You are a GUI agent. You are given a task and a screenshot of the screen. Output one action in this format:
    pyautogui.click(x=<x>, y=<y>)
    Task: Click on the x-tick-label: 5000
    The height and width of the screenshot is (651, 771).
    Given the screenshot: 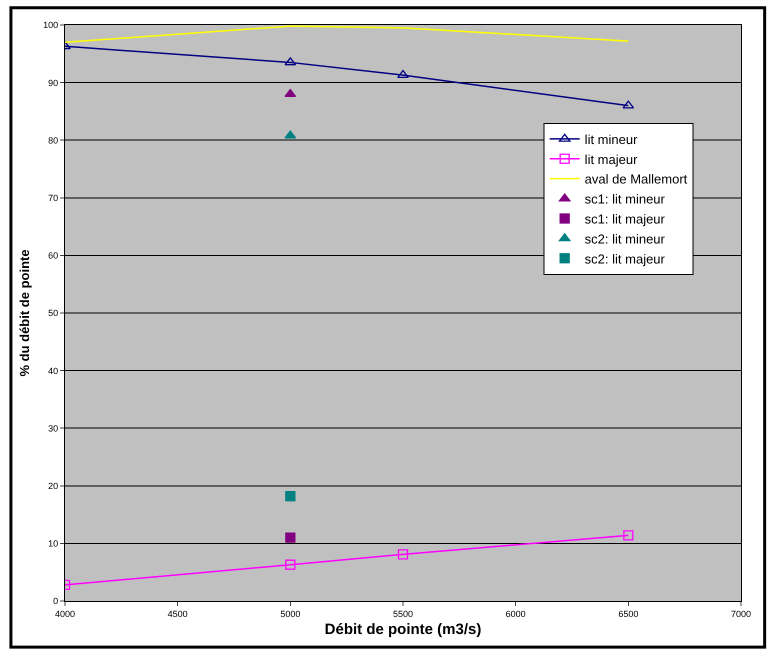 What is the action you would take?
    pyautogui.click(x=290, y=613)
    